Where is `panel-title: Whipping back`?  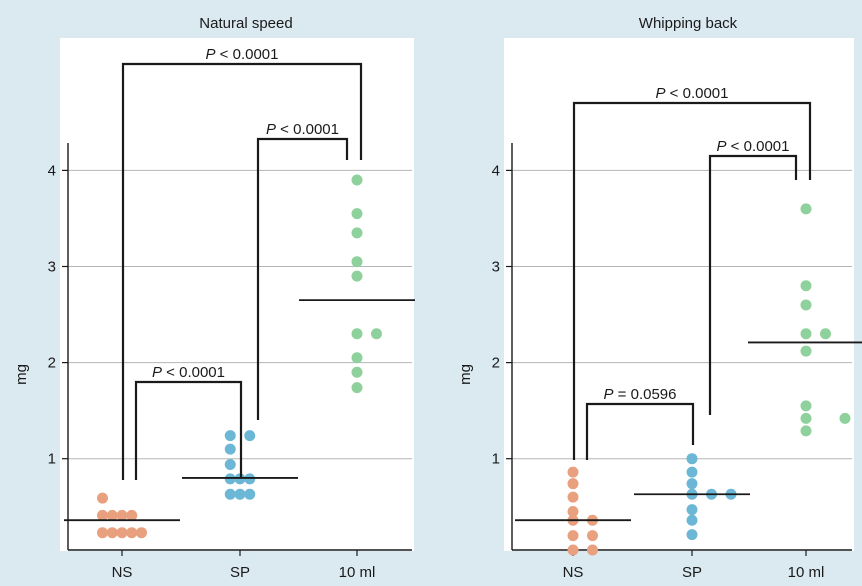
panel-title: Whipping back is located at coordinates (688, 23).